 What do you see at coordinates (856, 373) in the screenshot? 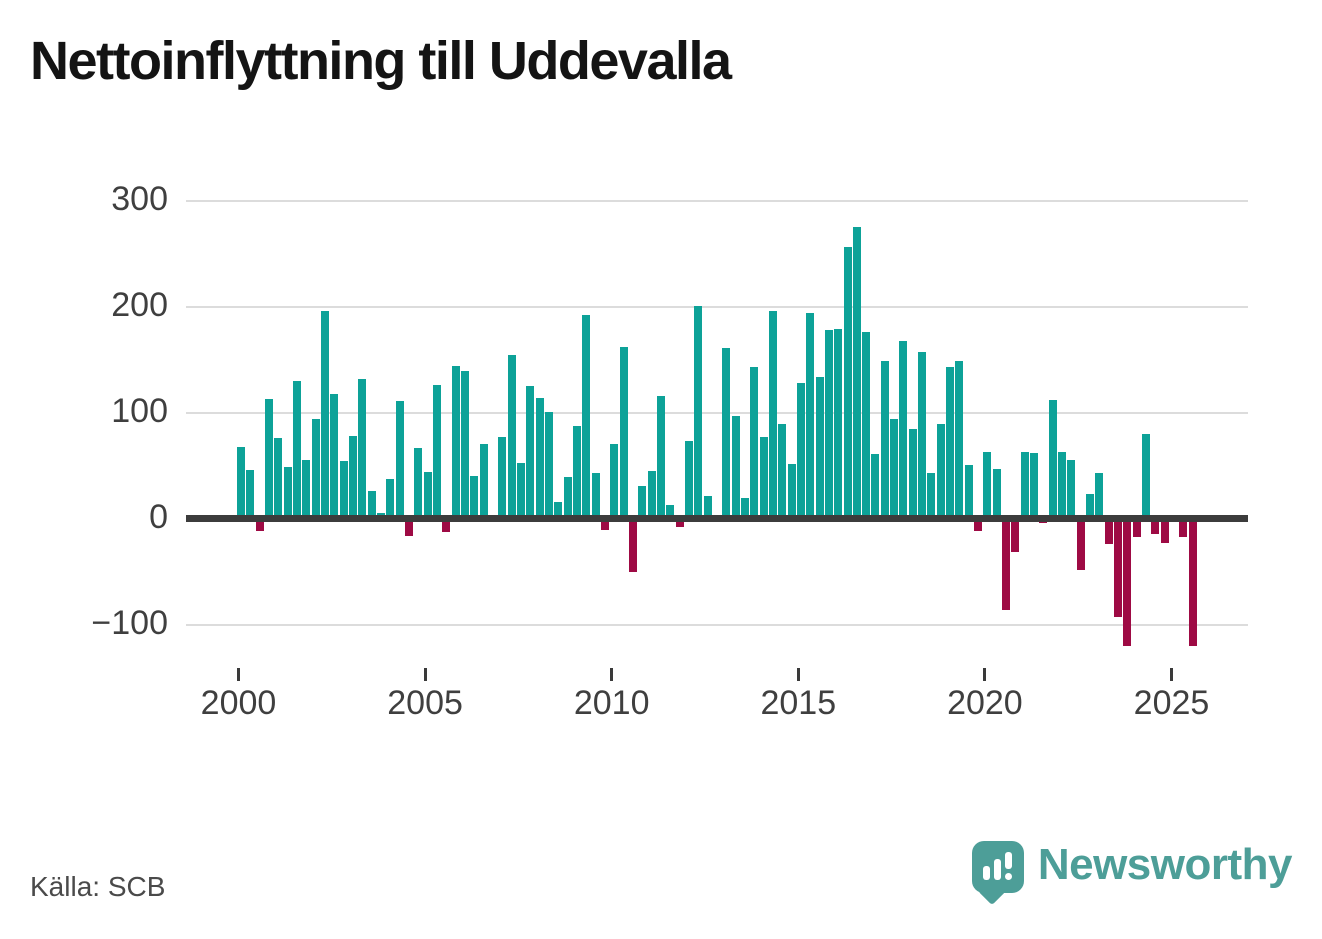
I see `bar-2016-Q3` at bounding box center [856, 373].